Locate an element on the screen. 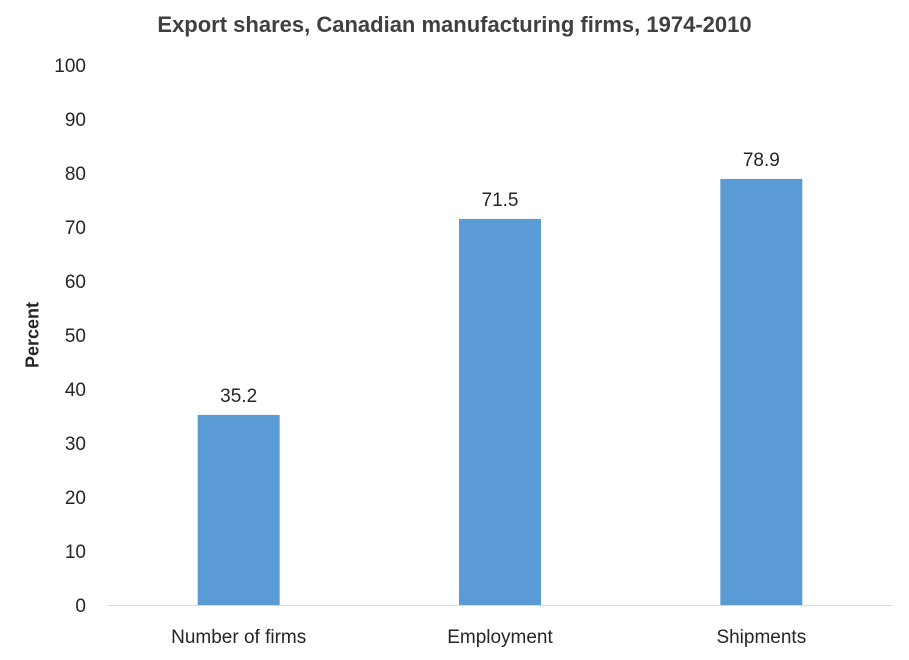 The image size is (909, 660). y-tick-label: 30 is located at coordinates (75, 444).